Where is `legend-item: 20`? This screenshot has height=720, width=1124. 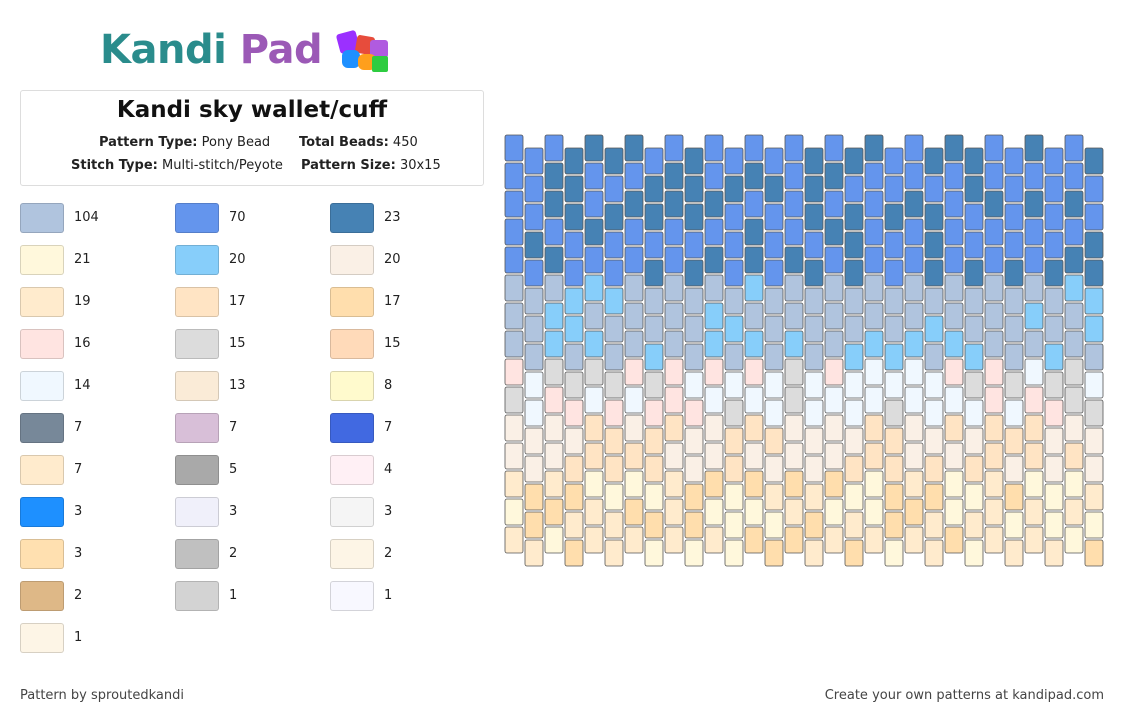 legend-item: 20 is located at coordinates (400, 262).